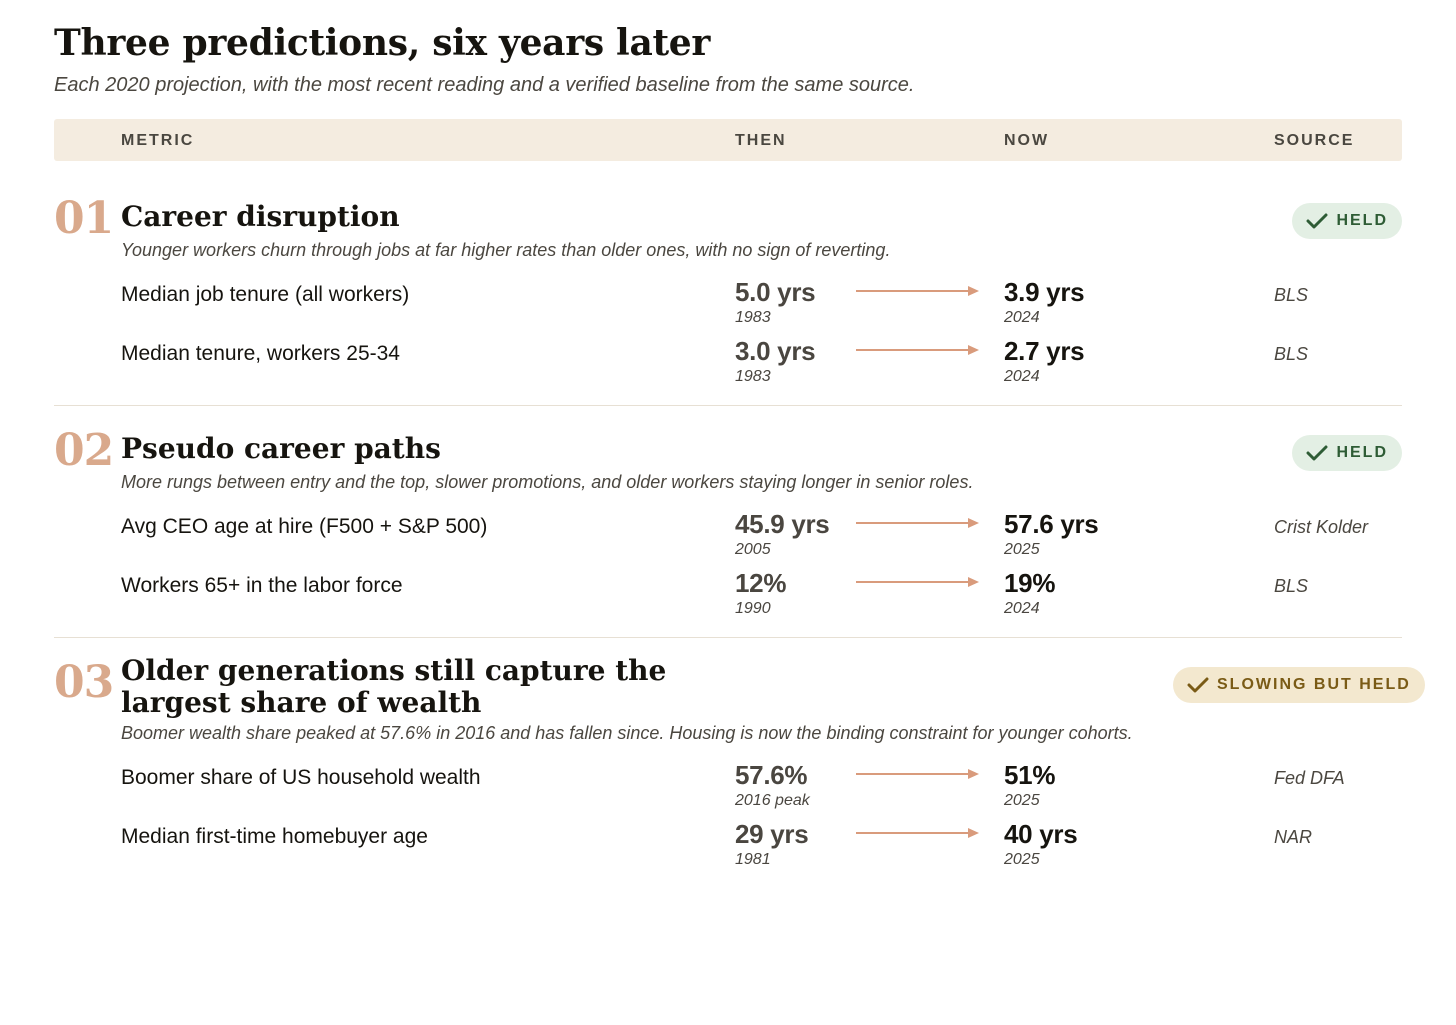  I want to click on section-number: 03, so click(84, 682).